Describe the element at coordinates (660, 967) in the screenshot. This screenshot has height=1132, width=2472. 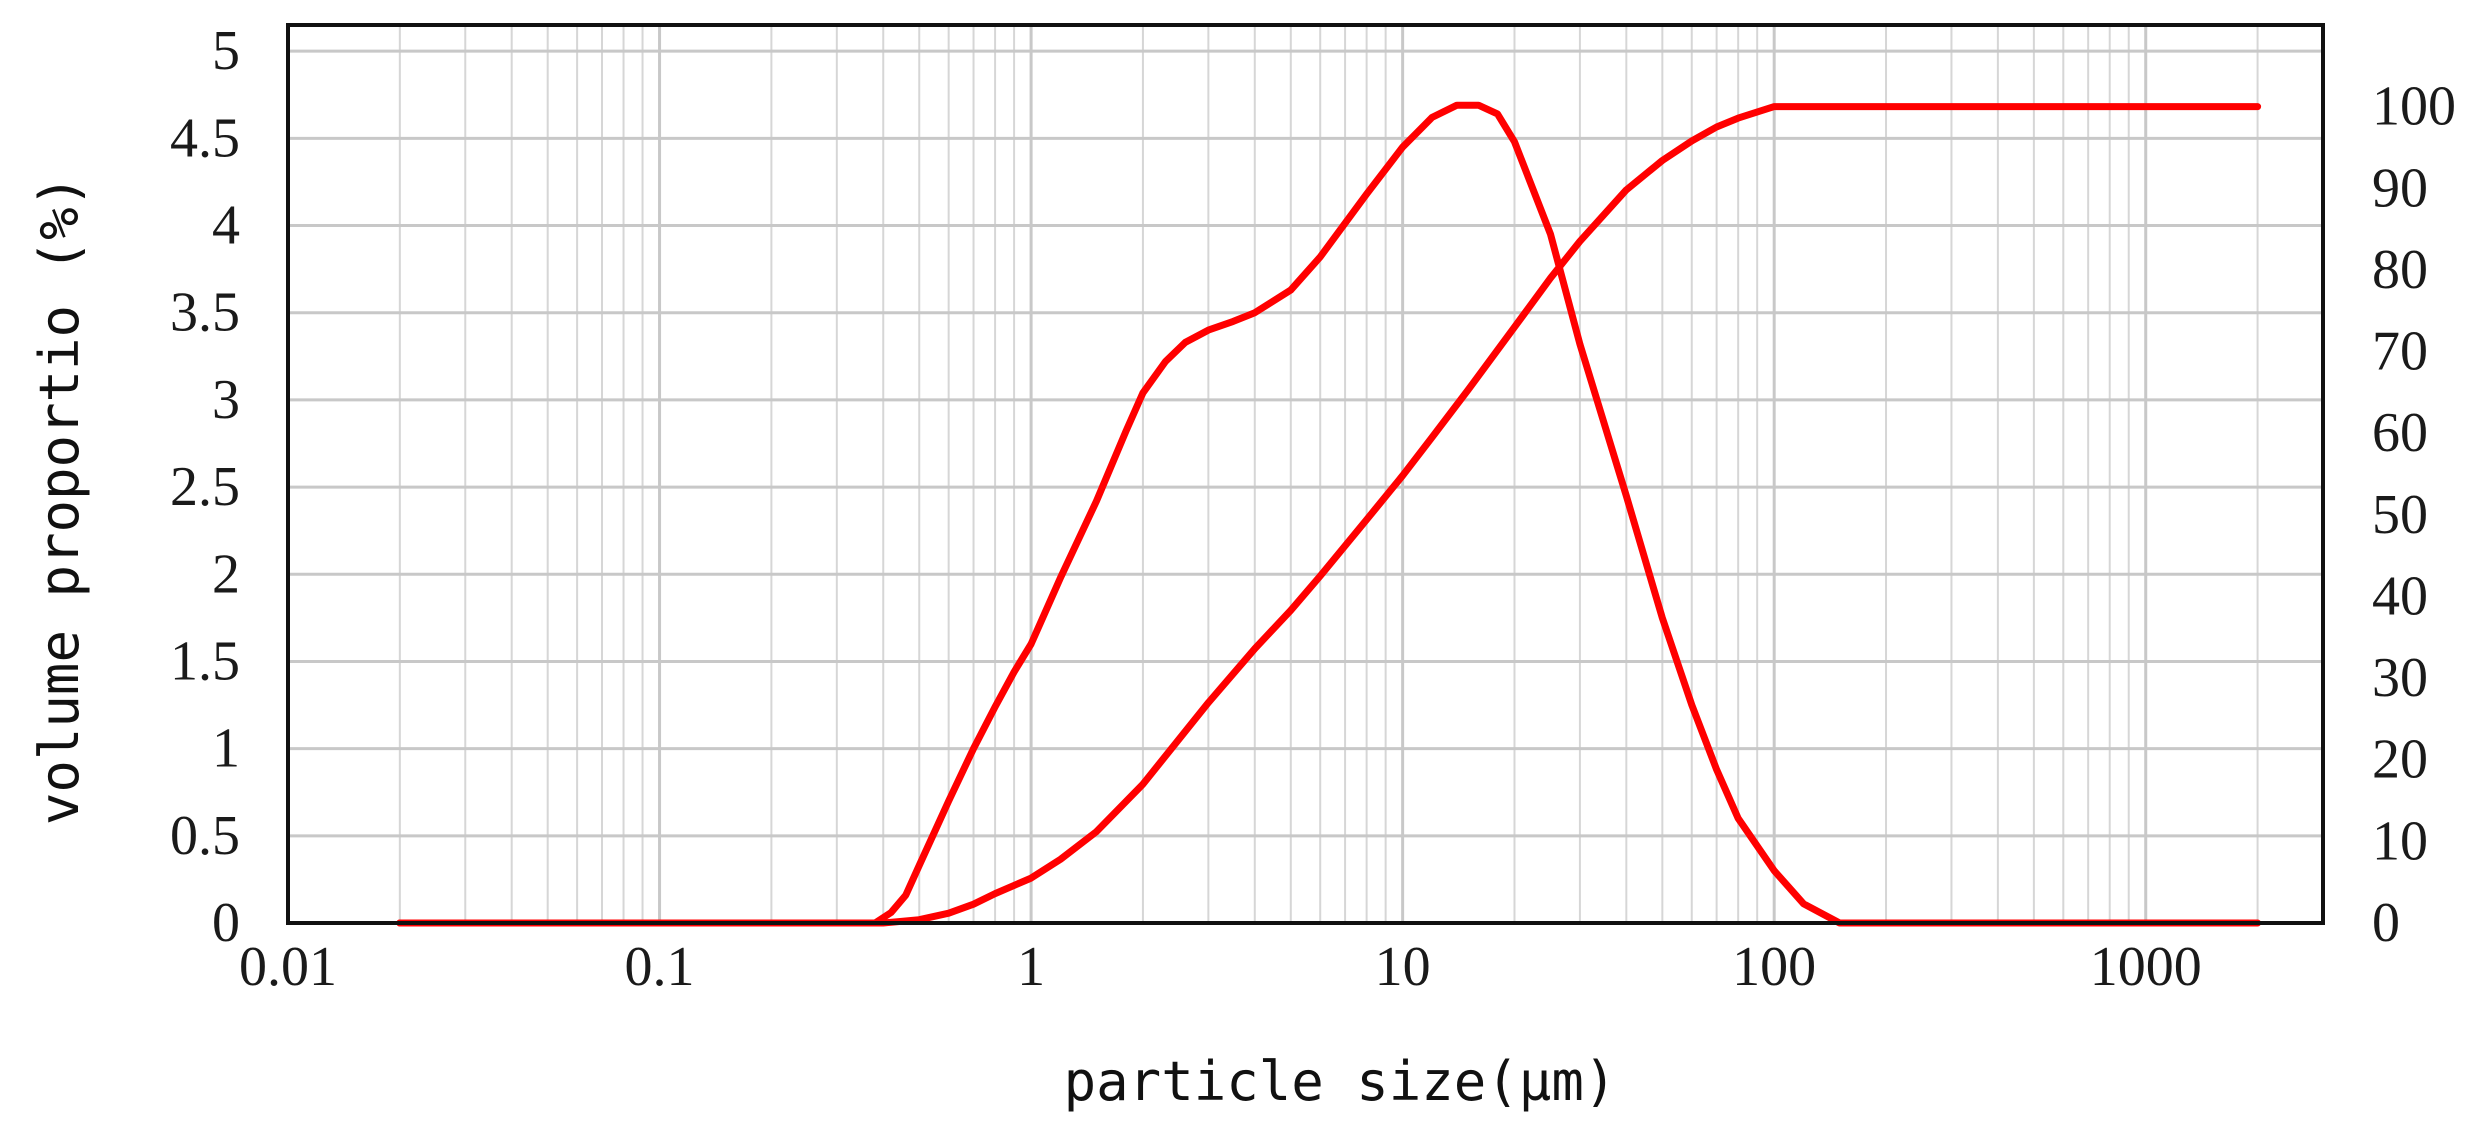
I see `x-tick-label: 0.1` at that location.